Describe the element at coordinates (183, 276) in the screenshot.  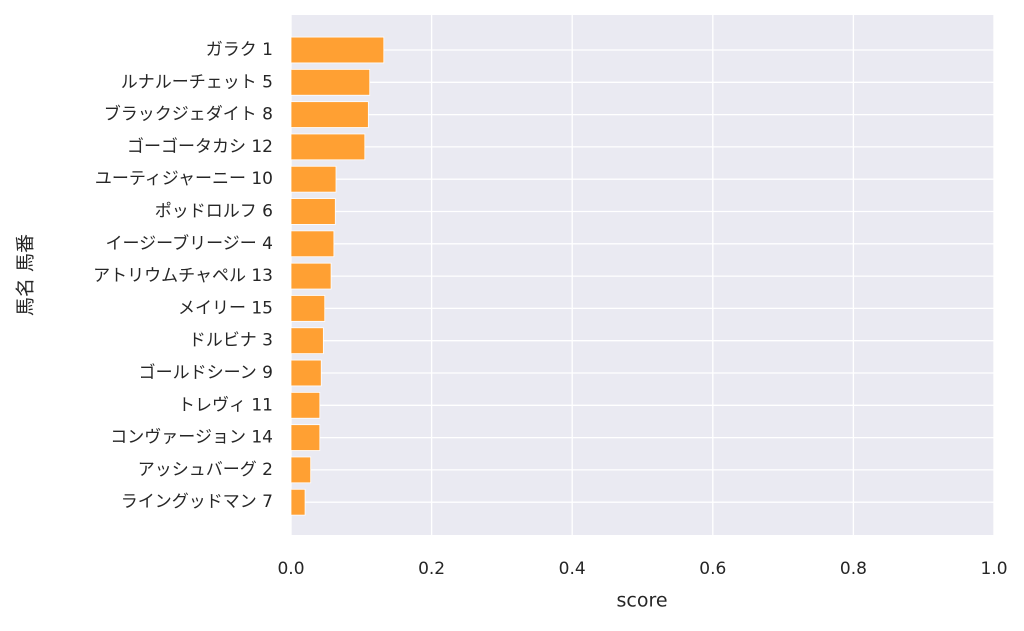
I see `y-tick-label: アトリウムチャペル 13` at that location.